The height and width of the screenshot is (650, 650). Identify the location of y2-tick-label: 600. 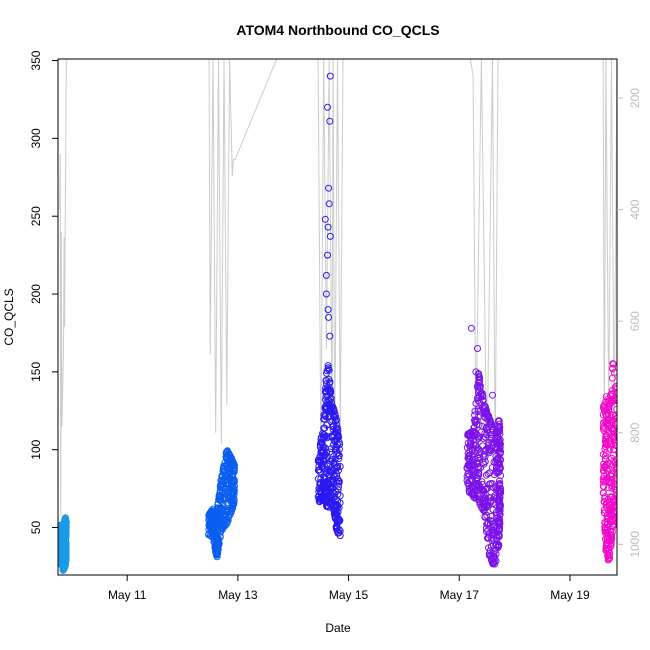
(635, 321).